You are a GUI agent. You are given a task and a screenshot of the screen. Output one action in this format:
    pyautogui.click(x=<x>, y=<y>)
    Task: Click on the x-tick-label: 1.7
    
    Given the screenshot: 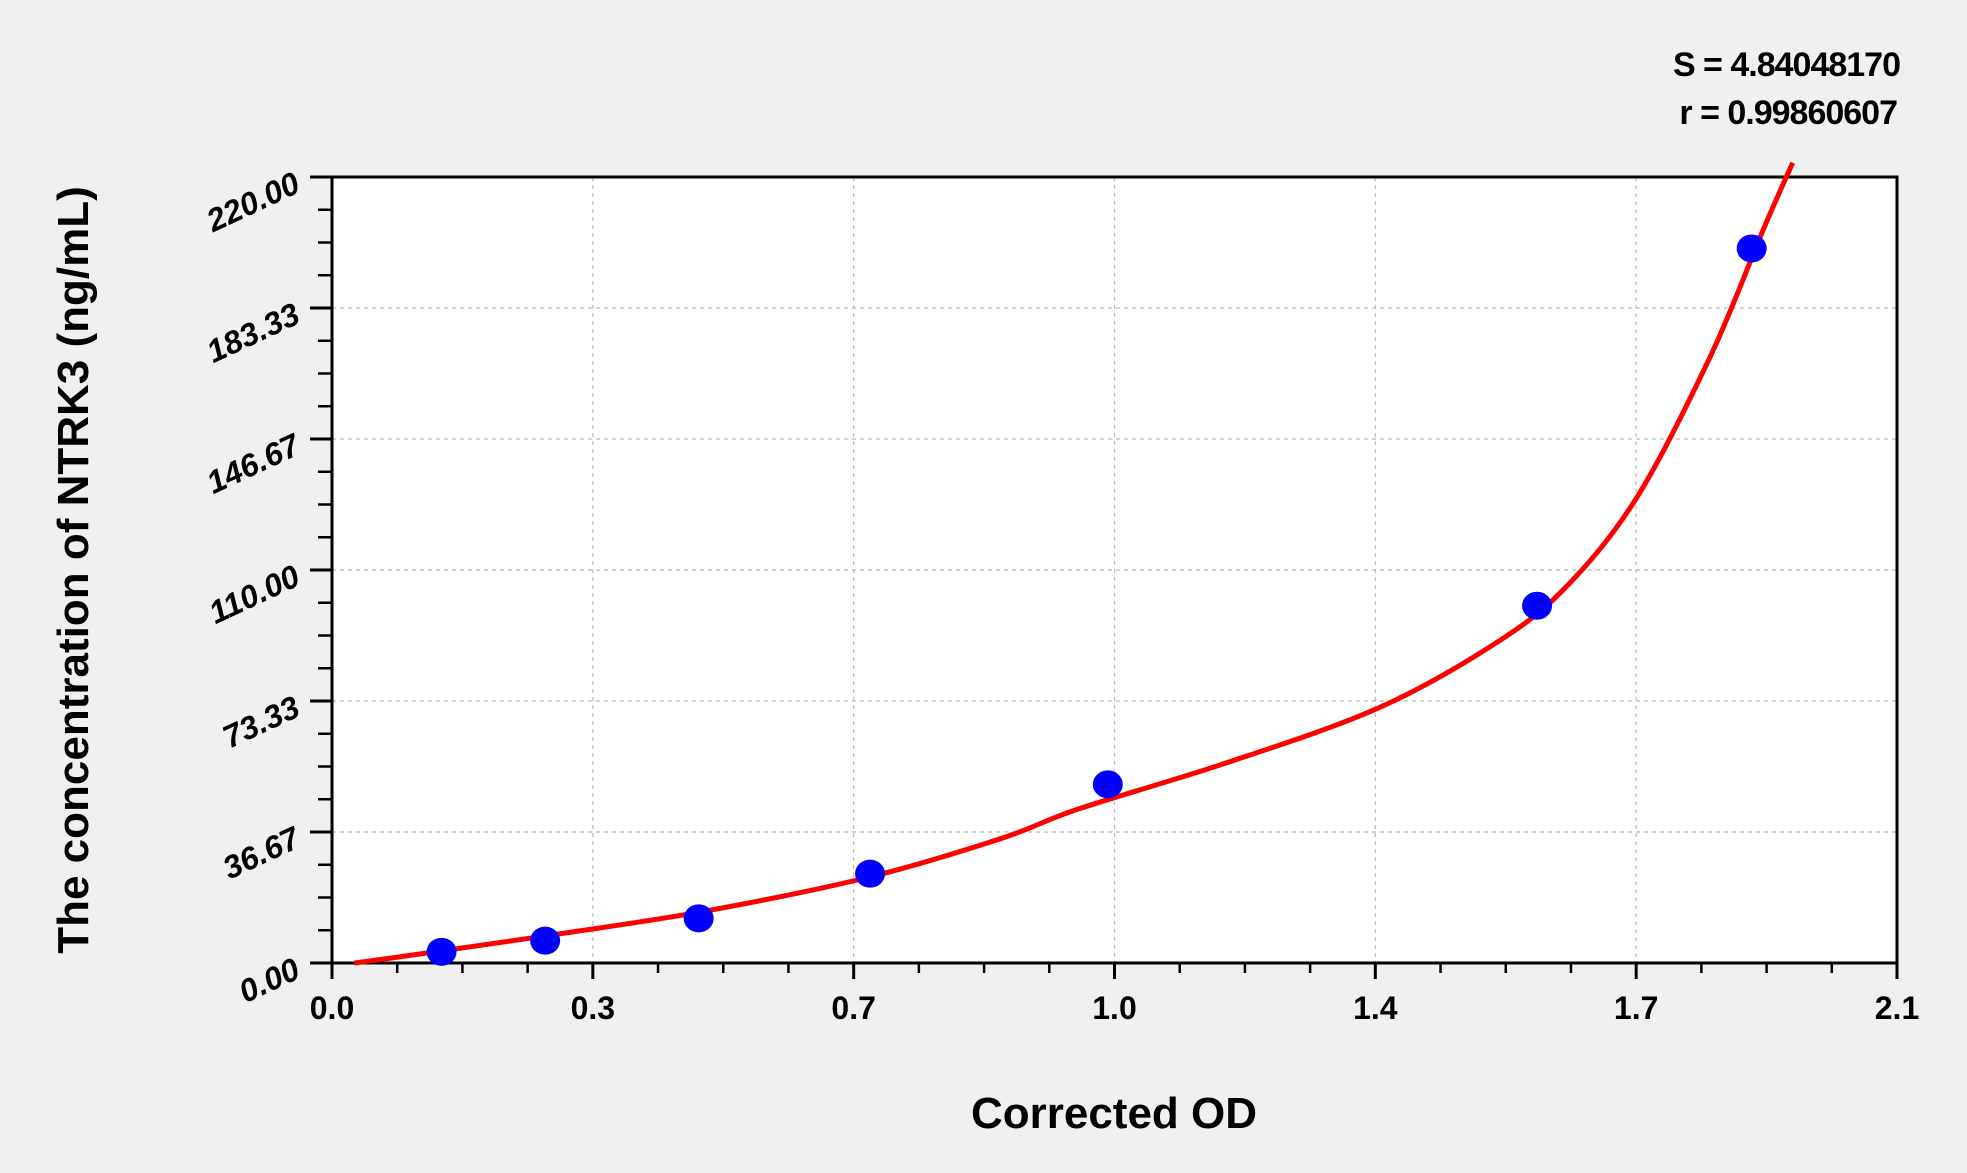 What is the action you would take?
    pyautogui.click(x=1636, y=1008)
    